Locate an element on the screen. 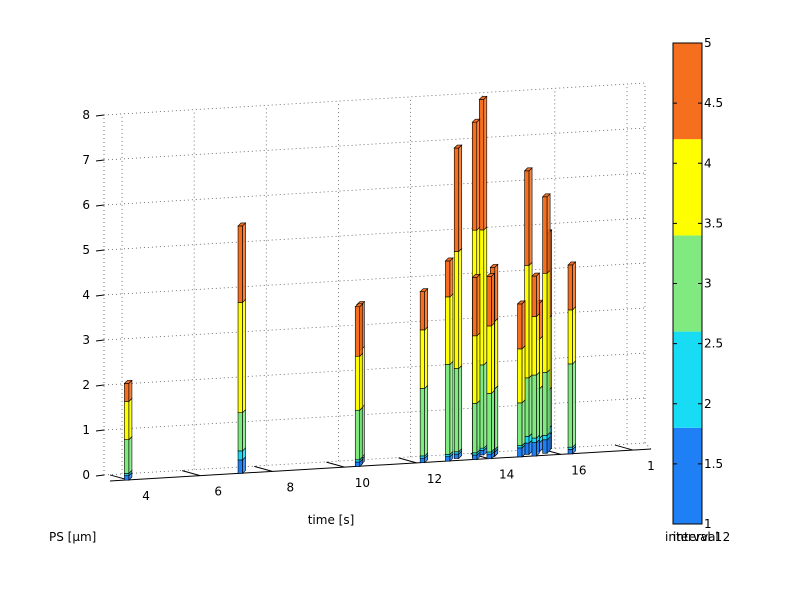 This screenshot has width=797, height=591. colorbar-tick-label: 4 is located at coordinates (708, 163).